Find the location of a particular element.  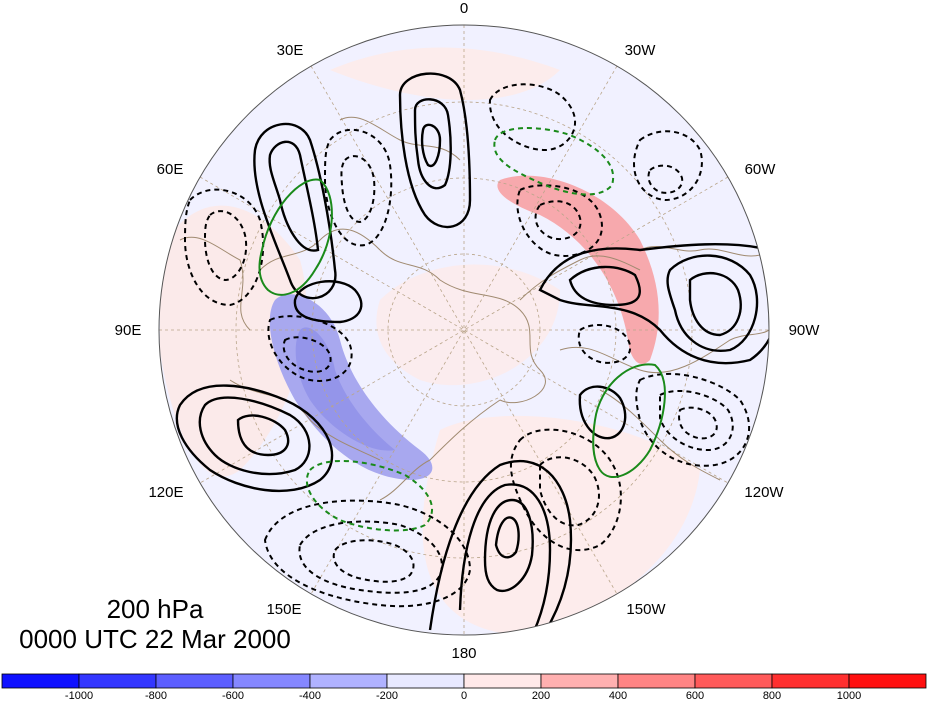

time-label: 0000 UTC 22 Mar 2000 is located at coordinates (155, 639).